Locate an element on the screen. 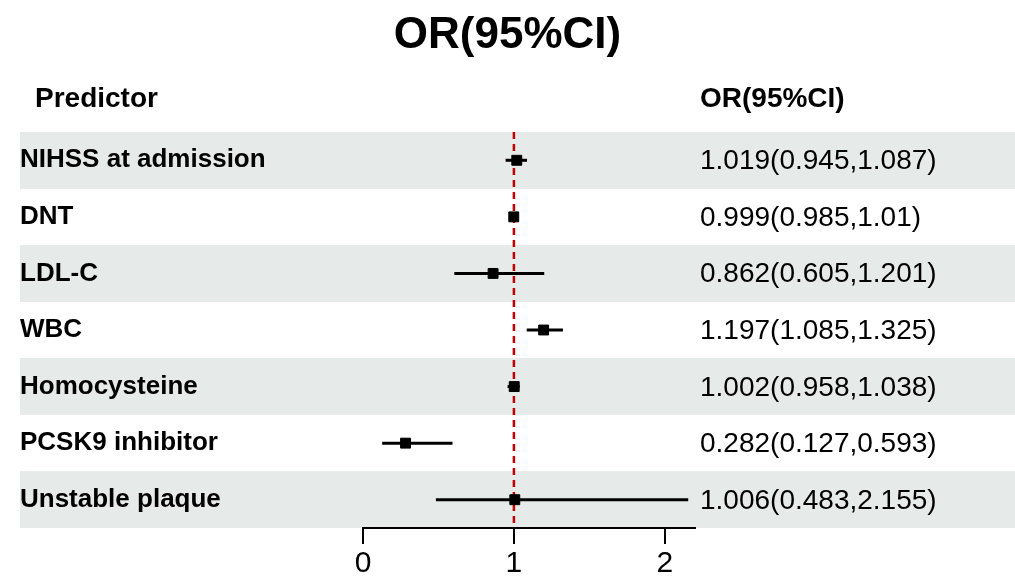  y-tick-label: LDL-C is located at coordinates (59, 271).